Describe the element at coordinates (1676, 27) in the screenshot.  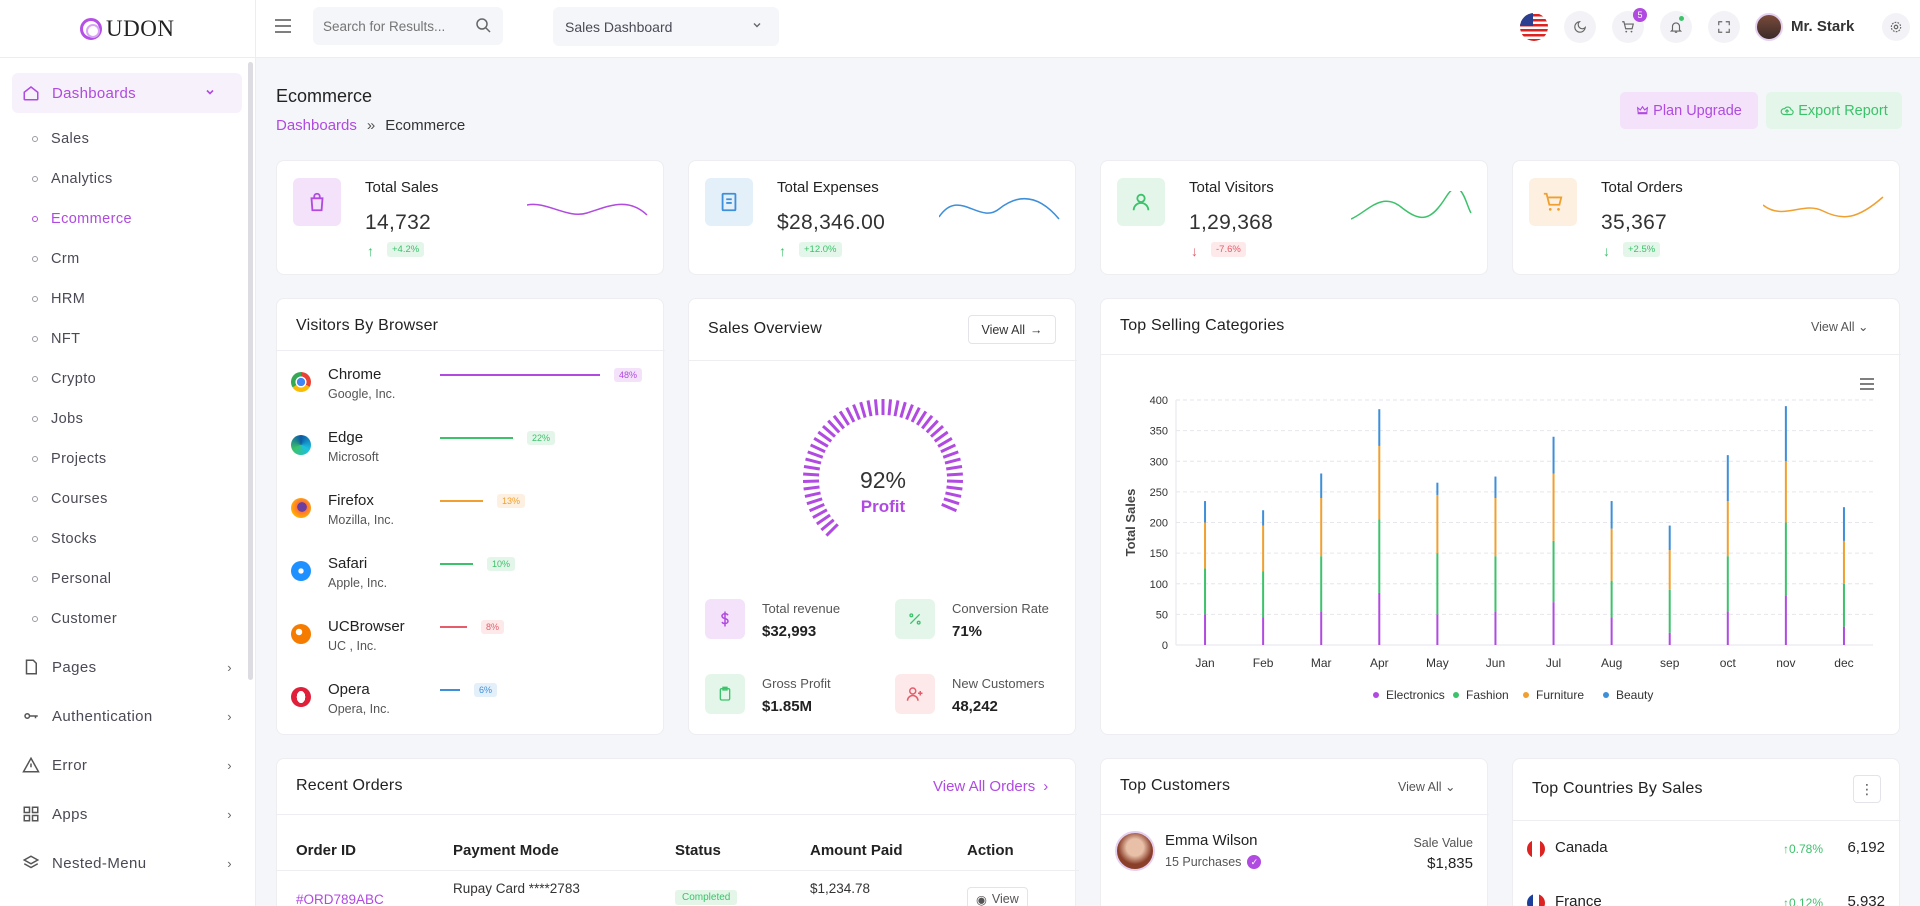
I see `notifications-button` at that location.